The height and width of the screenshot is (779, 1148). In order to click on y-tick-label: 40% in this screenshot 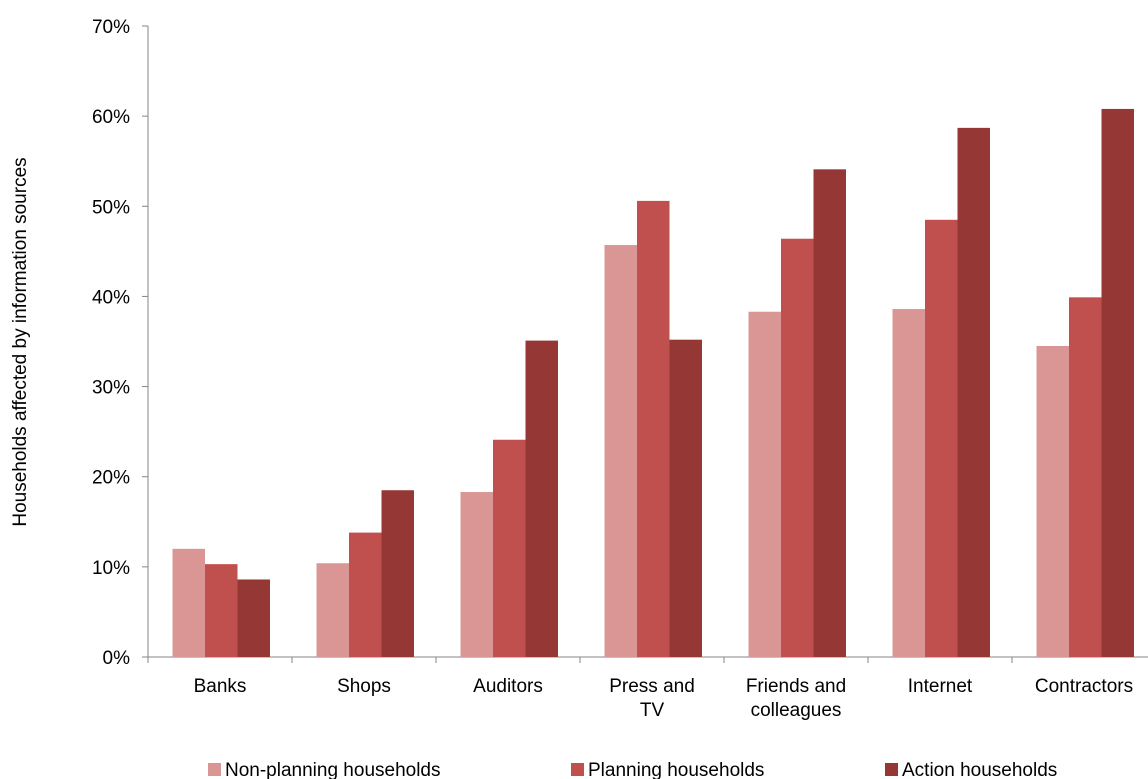, I will do `click(111, 297)`.